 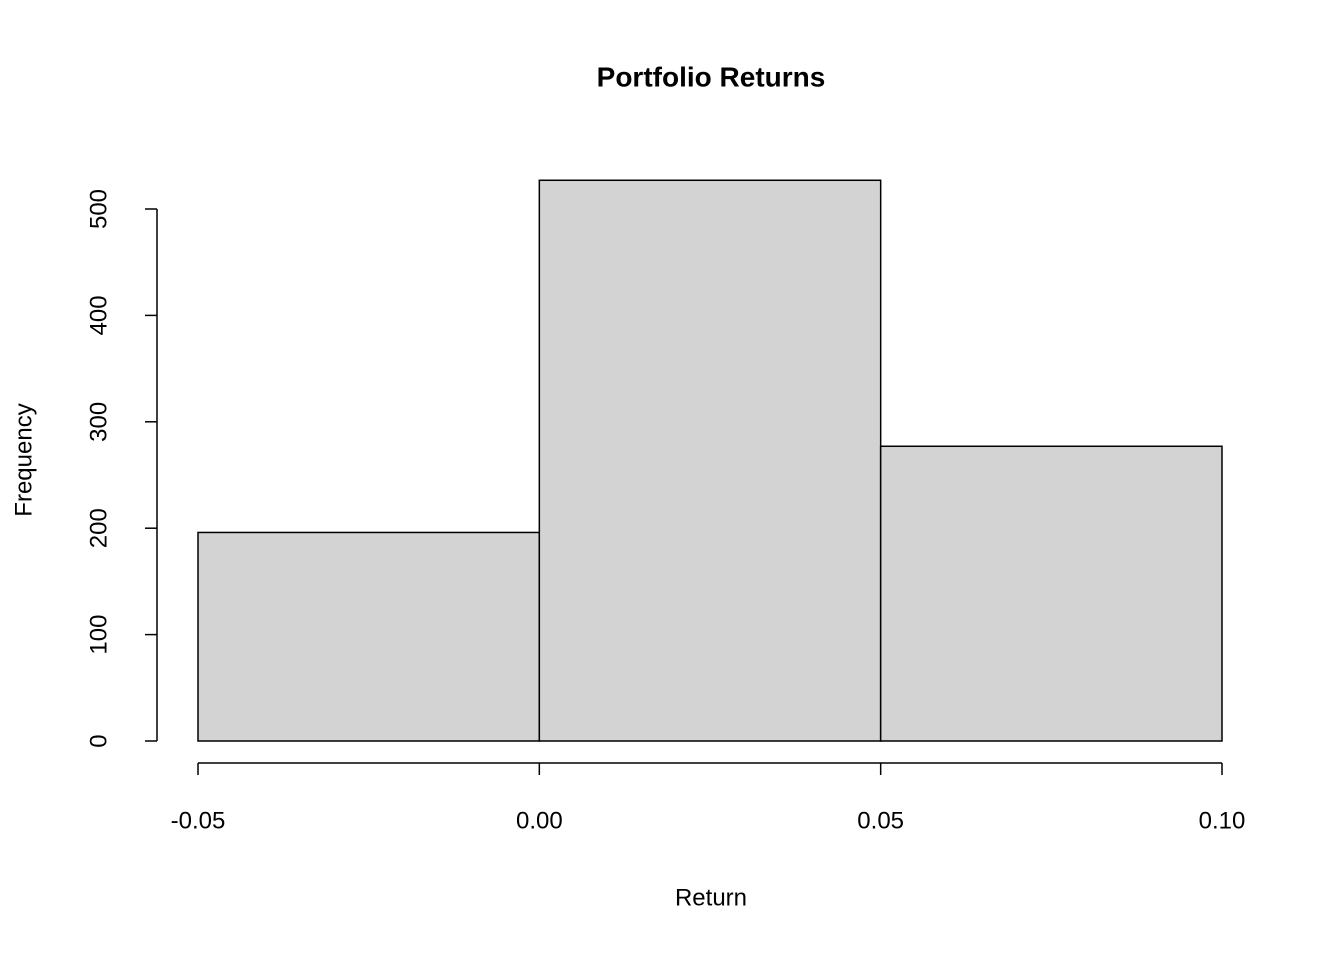 I want to click on x-axis-label: Return, so click(x=711, y=897).